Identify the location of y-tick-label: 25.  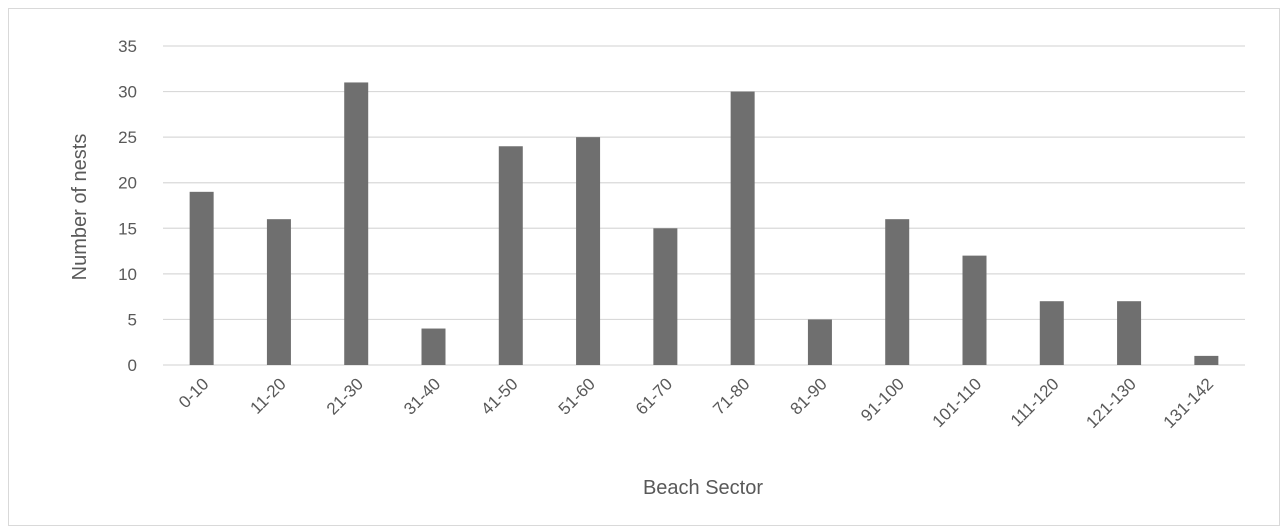
(127, 137).